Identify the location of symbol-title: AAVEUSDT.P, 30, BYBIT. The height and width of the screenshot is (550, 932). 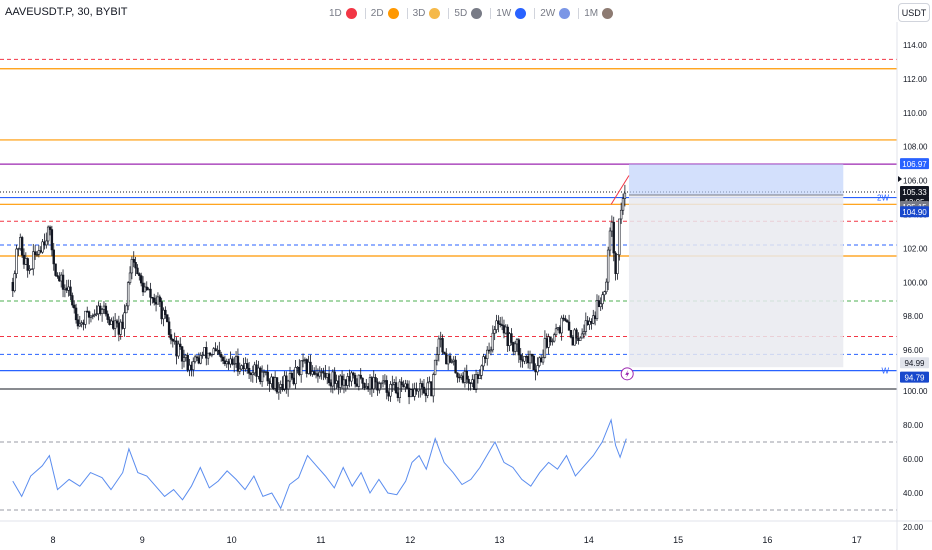
(66, 12).